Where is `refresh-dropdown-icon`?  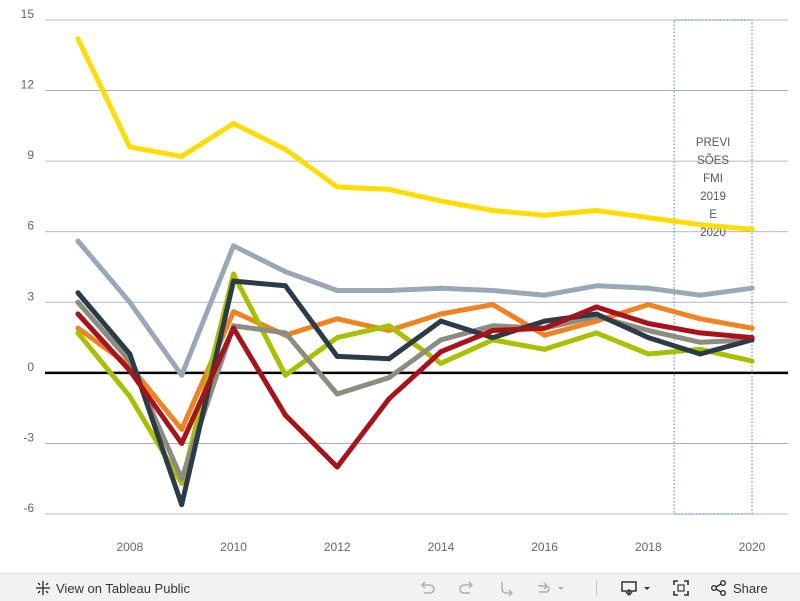
refresh-dropdown-icon is located at coordinates (558, 588).